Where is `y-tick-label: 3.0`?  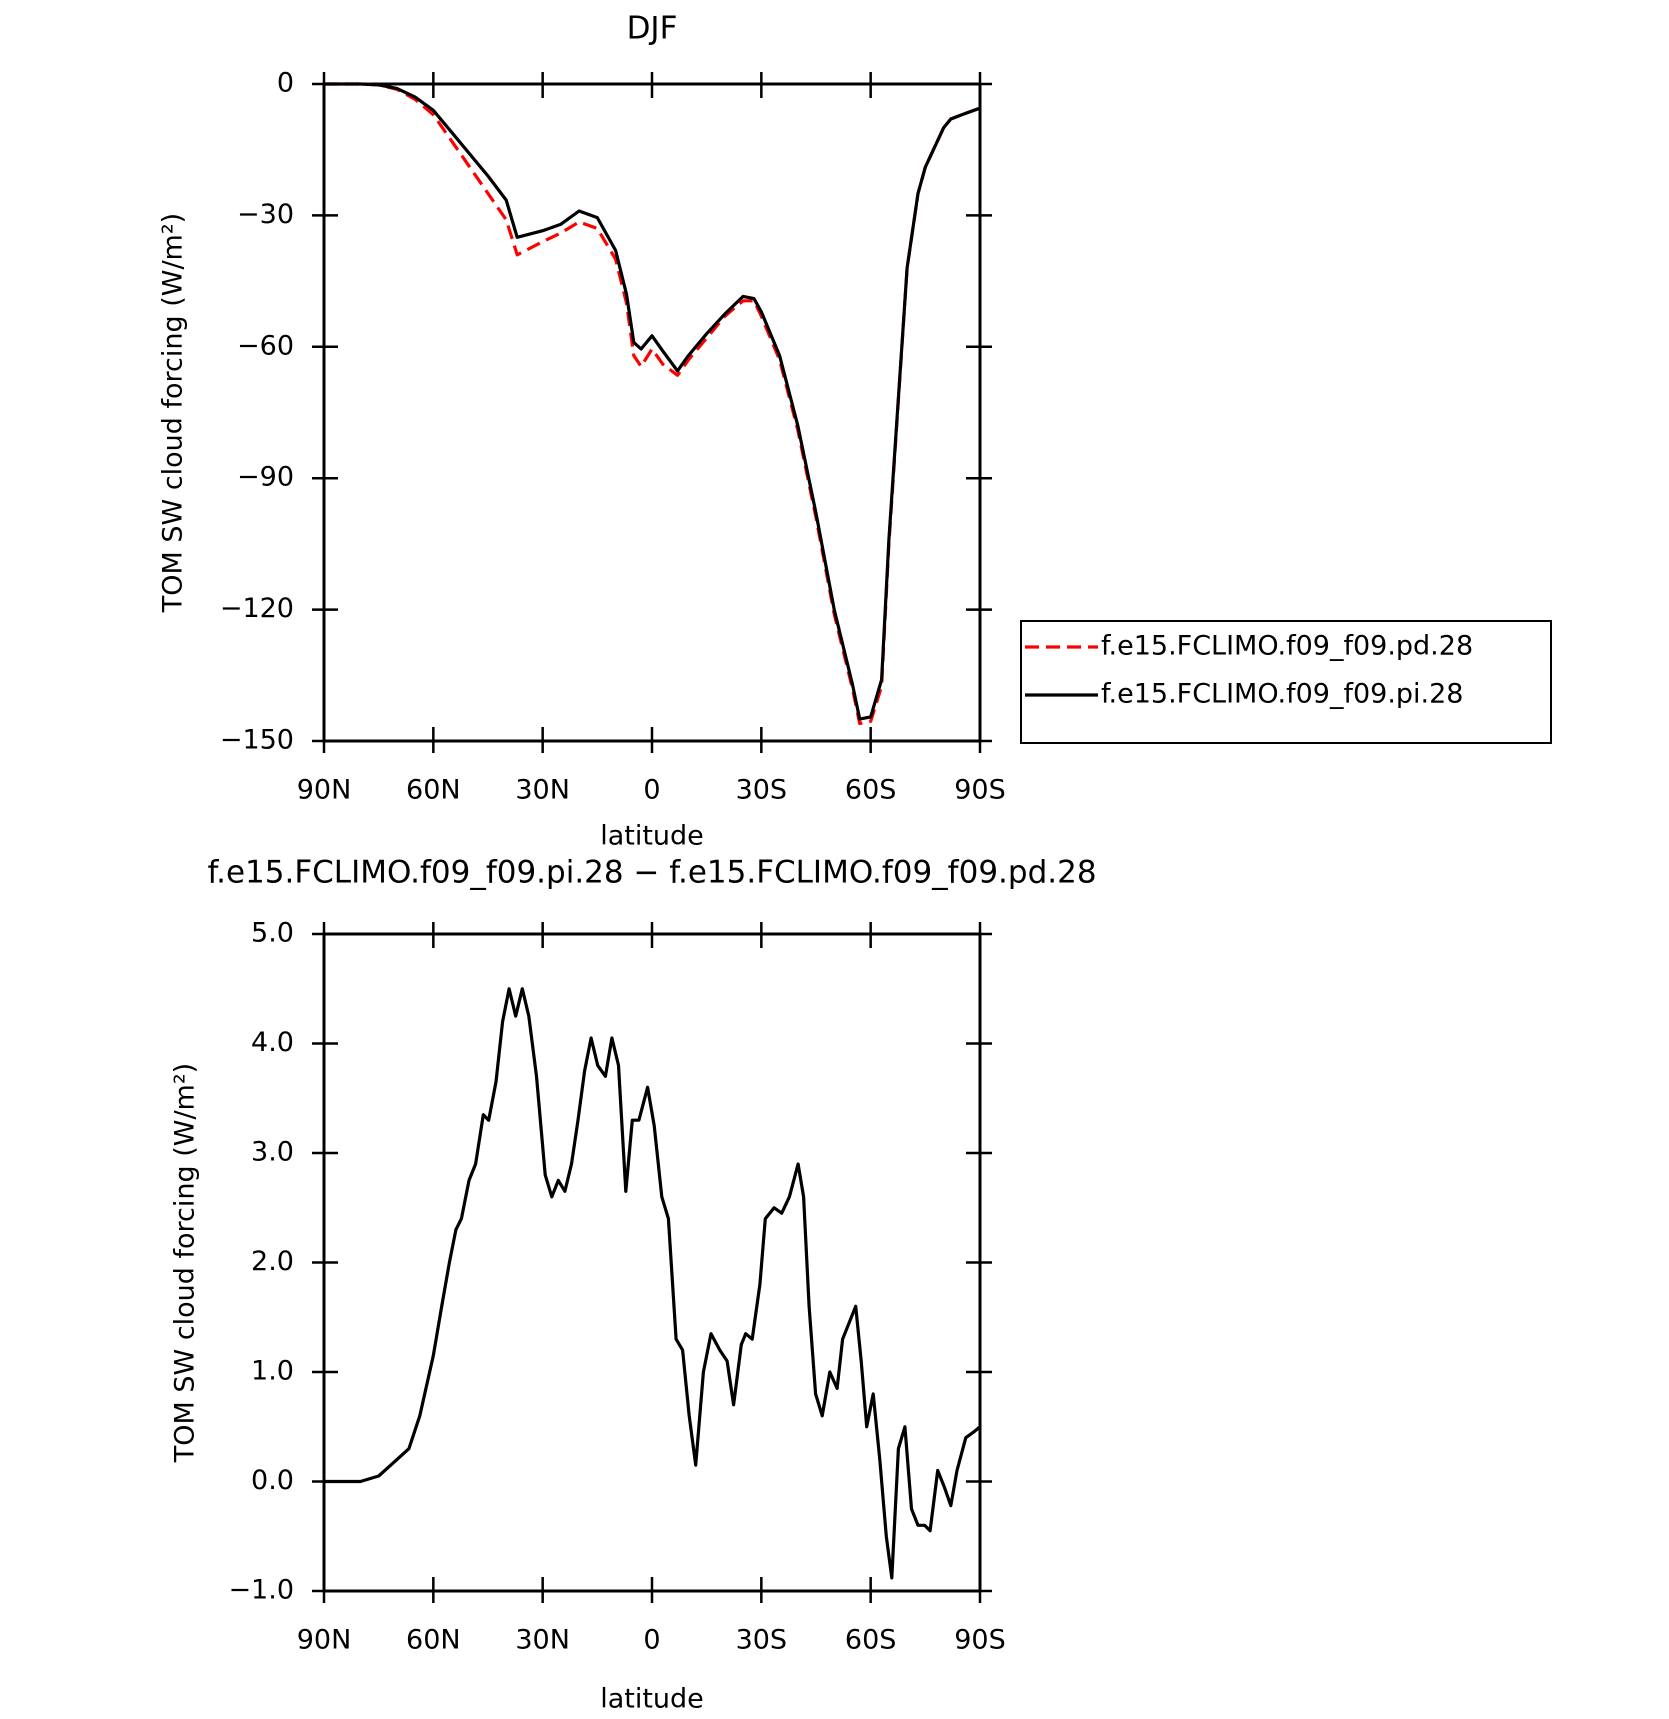 y-tick-label: 3.0 is located at coordinates (272, 1152).